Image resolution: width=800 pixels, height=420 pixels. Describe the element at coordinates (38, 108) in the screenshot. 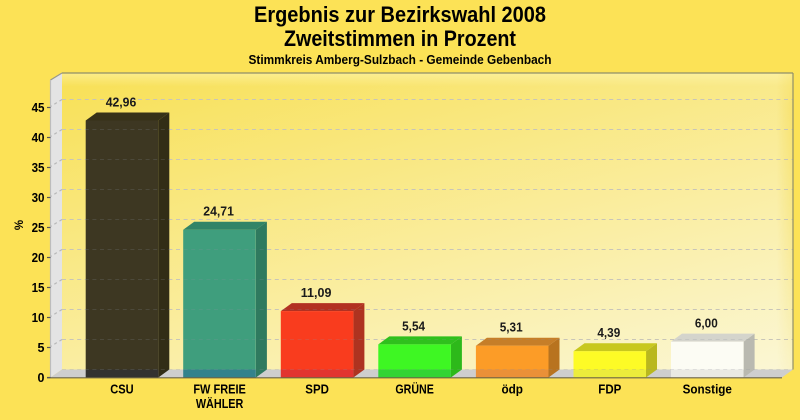

I see `svg-text: 45` at that location.